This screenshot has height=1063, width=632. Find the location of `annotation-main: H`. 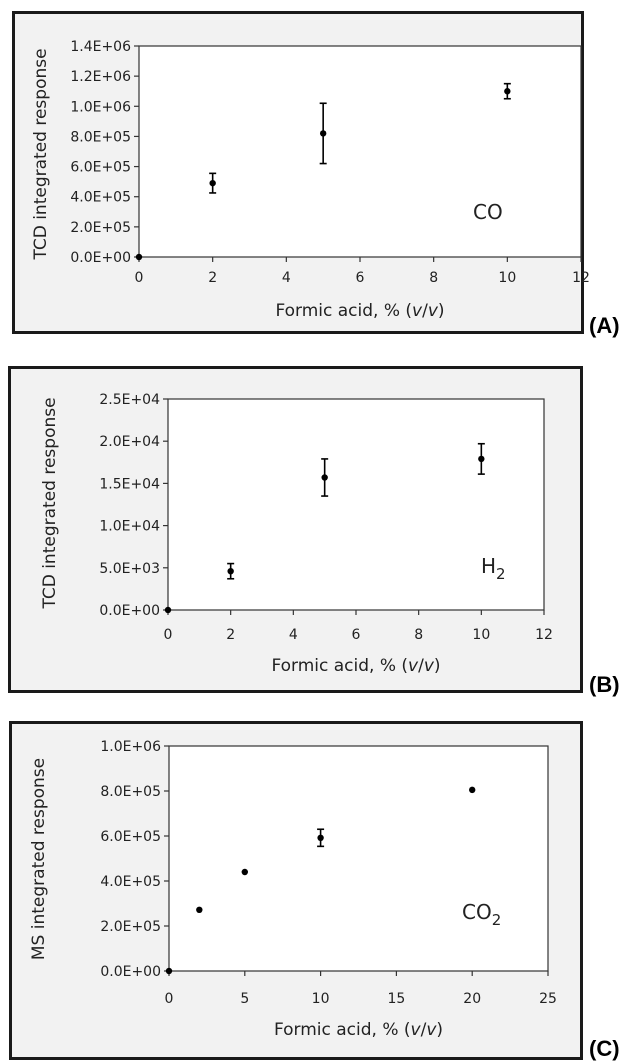

annotation-main: H is located at coordinates (488, 566).